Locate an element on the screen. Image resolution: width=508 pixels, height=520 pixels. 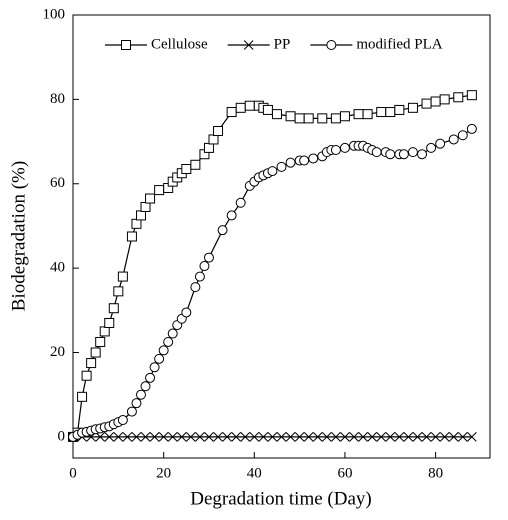
y-tick-label: 20 is located at coordinates (57, 352).